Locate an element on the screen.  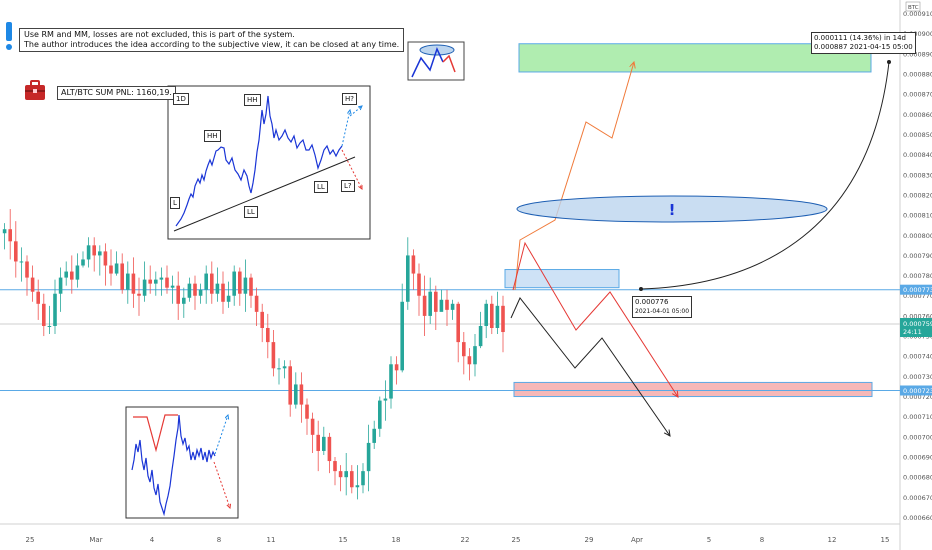
target-curve-line is located at coordinates (765, 175).